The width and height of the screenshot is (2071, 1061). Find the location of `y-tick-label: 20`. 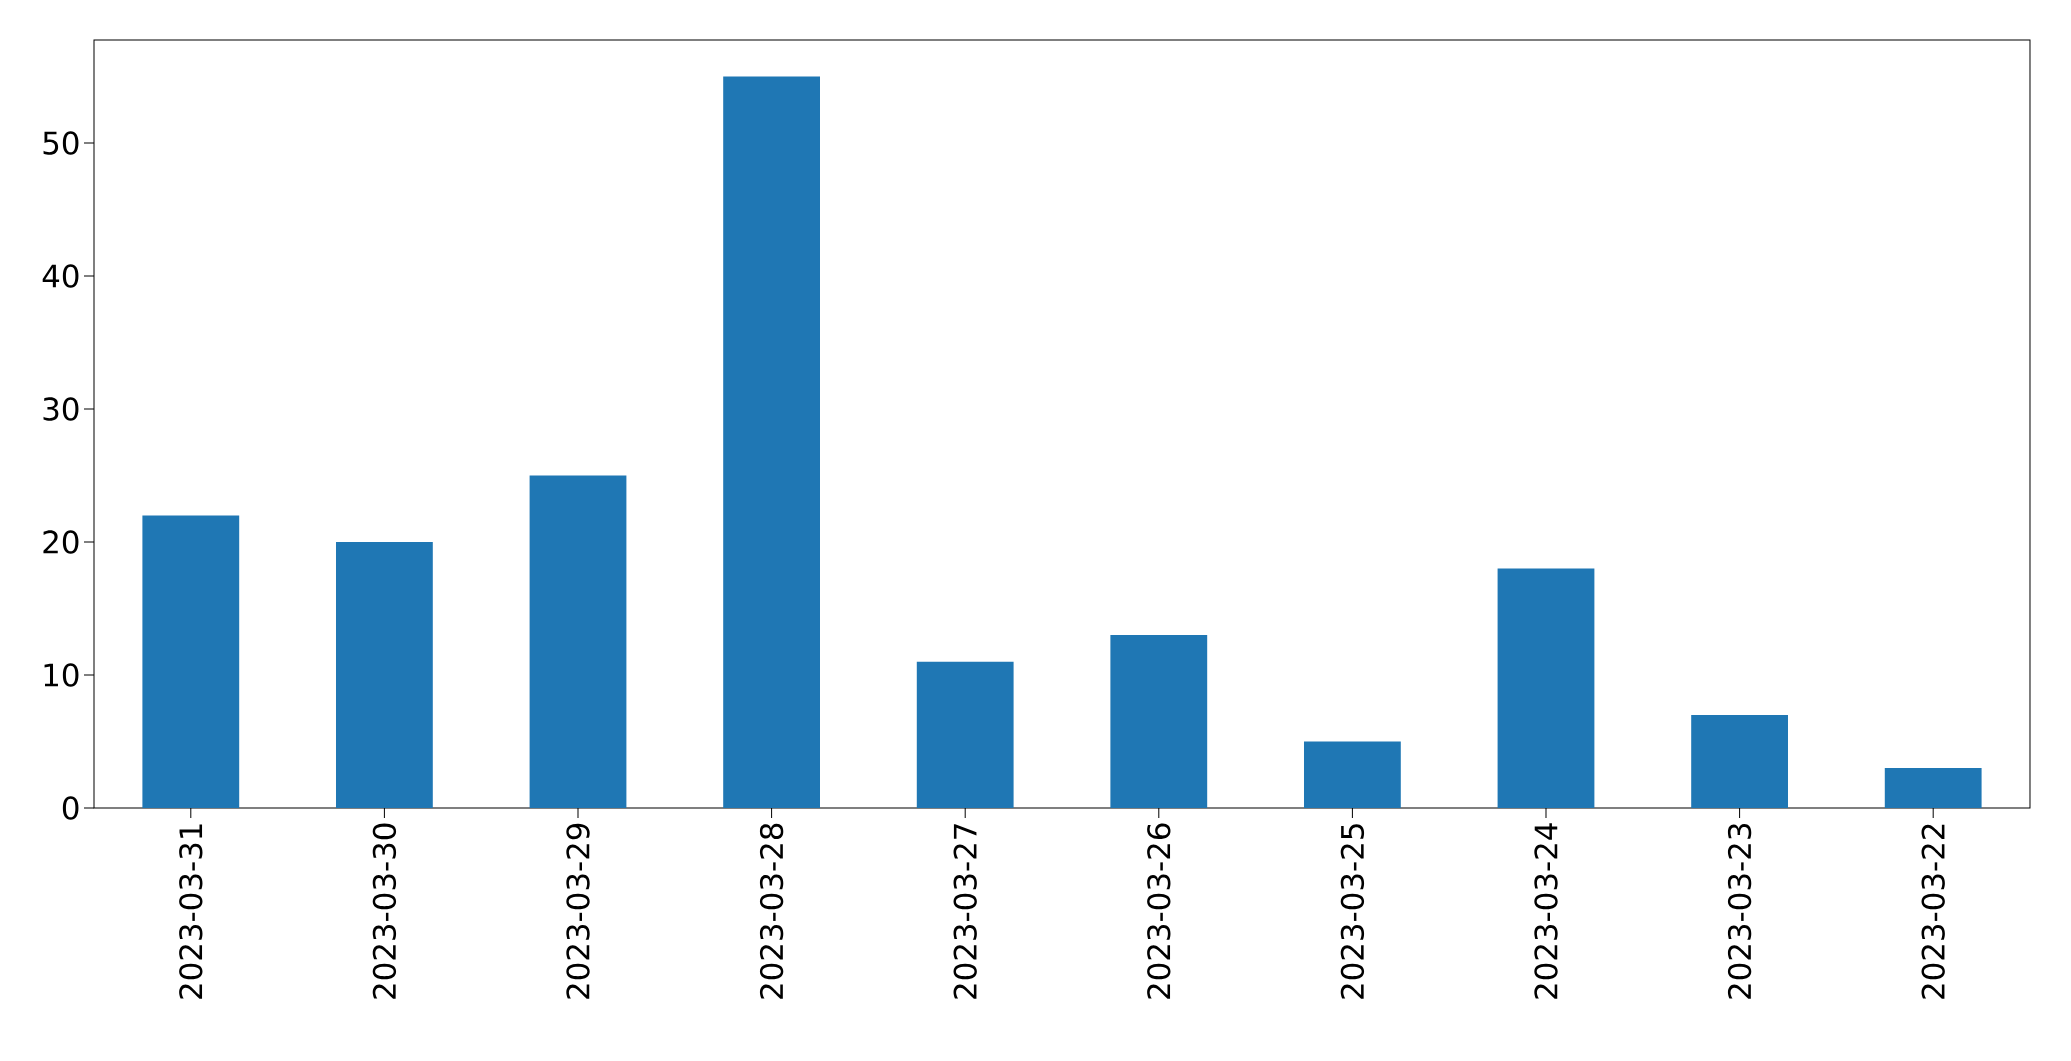

y-tick-label: 20 is located at coordinates (61, 542).